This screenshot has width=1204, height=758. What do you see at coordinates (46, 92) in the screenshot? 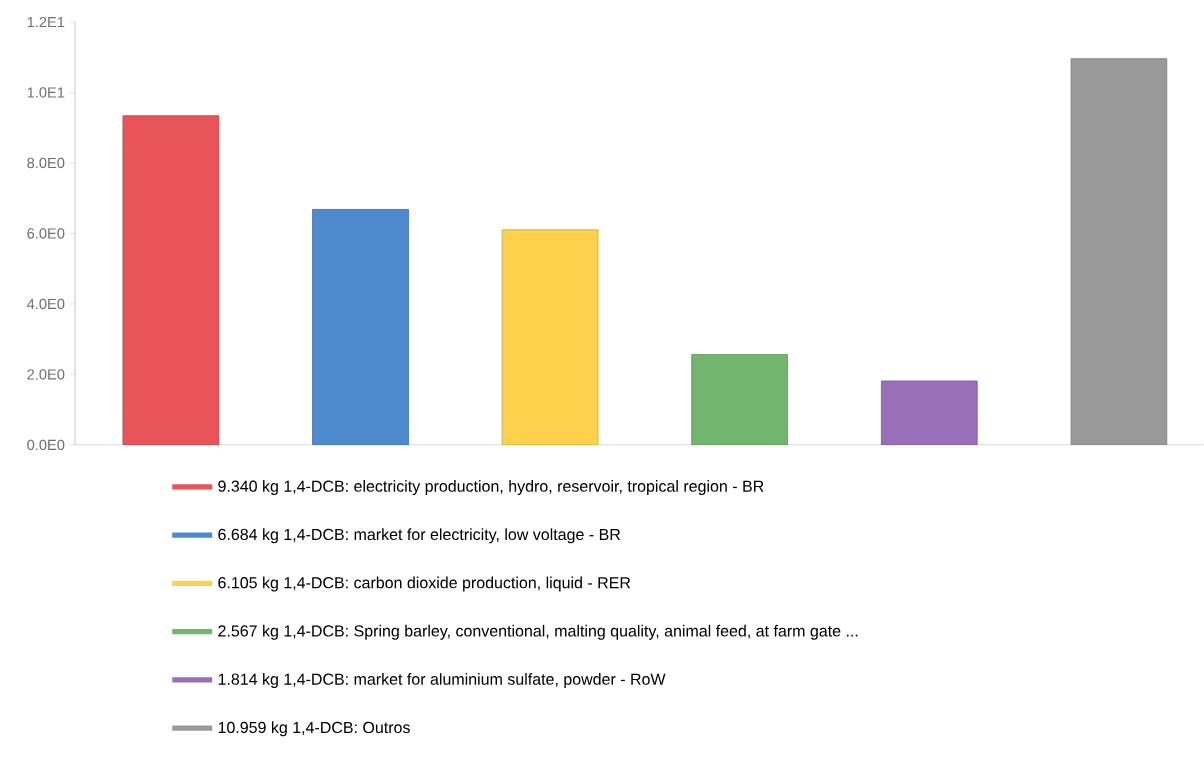
I see `y-tick-label: 1.0E1` at bounding box center [46, 92].